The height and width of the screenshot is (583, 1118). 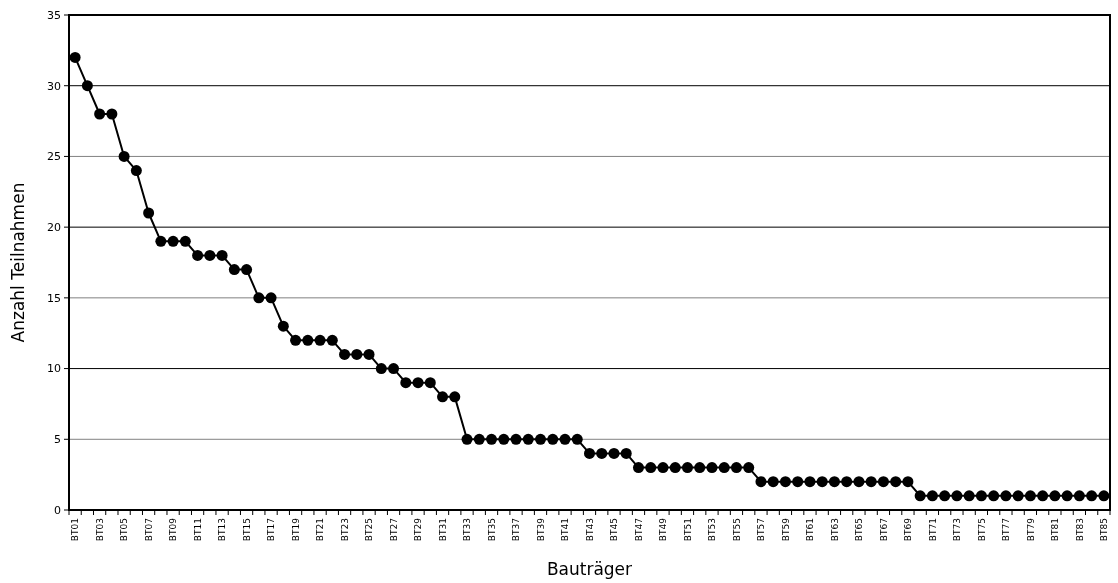 I want to click on y-tick-label: 35, so click(x=54, y=15).